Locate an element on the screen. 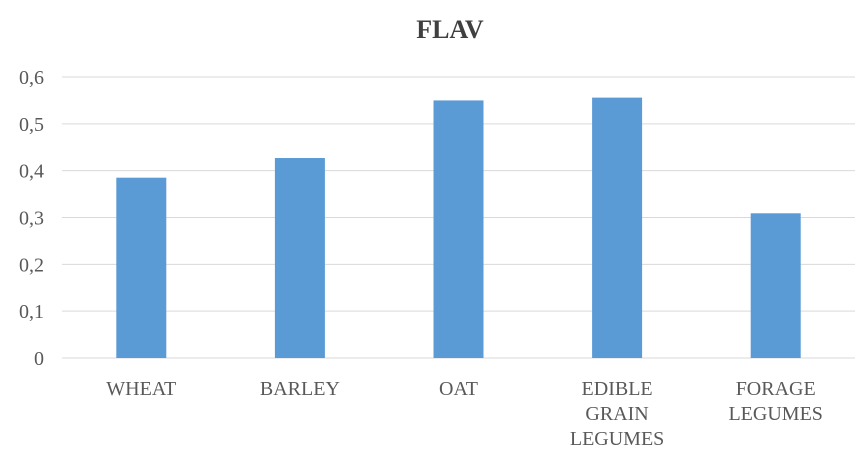  x-category-label: OAT is located at coordinates (458, 389).